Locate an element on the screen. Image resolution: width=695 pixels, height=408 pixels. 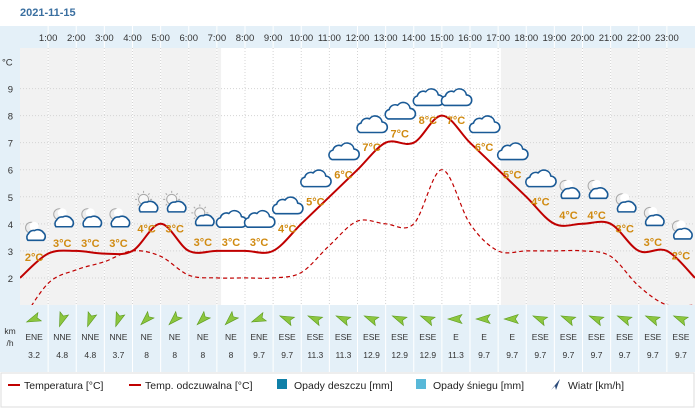
legend-box is located at coordinates (347, 390).